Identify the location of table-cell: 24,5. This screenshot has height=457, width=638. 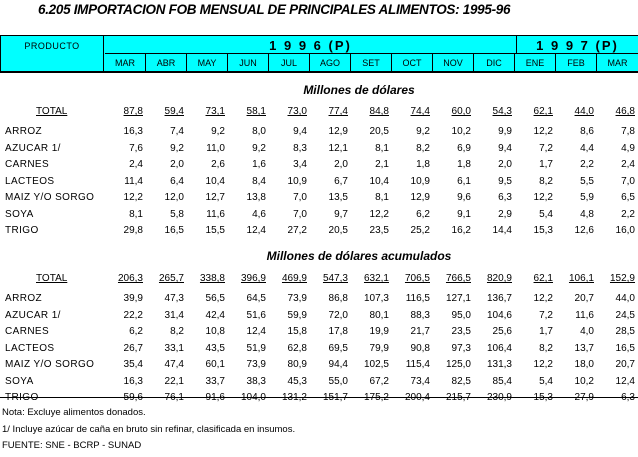
(625, 315).